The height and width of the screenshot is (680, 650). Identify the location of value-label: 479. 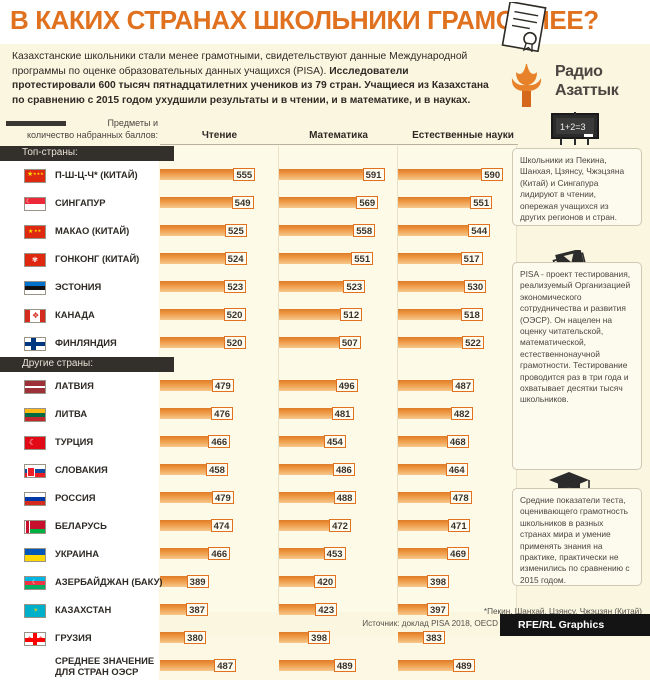
(222, 497).